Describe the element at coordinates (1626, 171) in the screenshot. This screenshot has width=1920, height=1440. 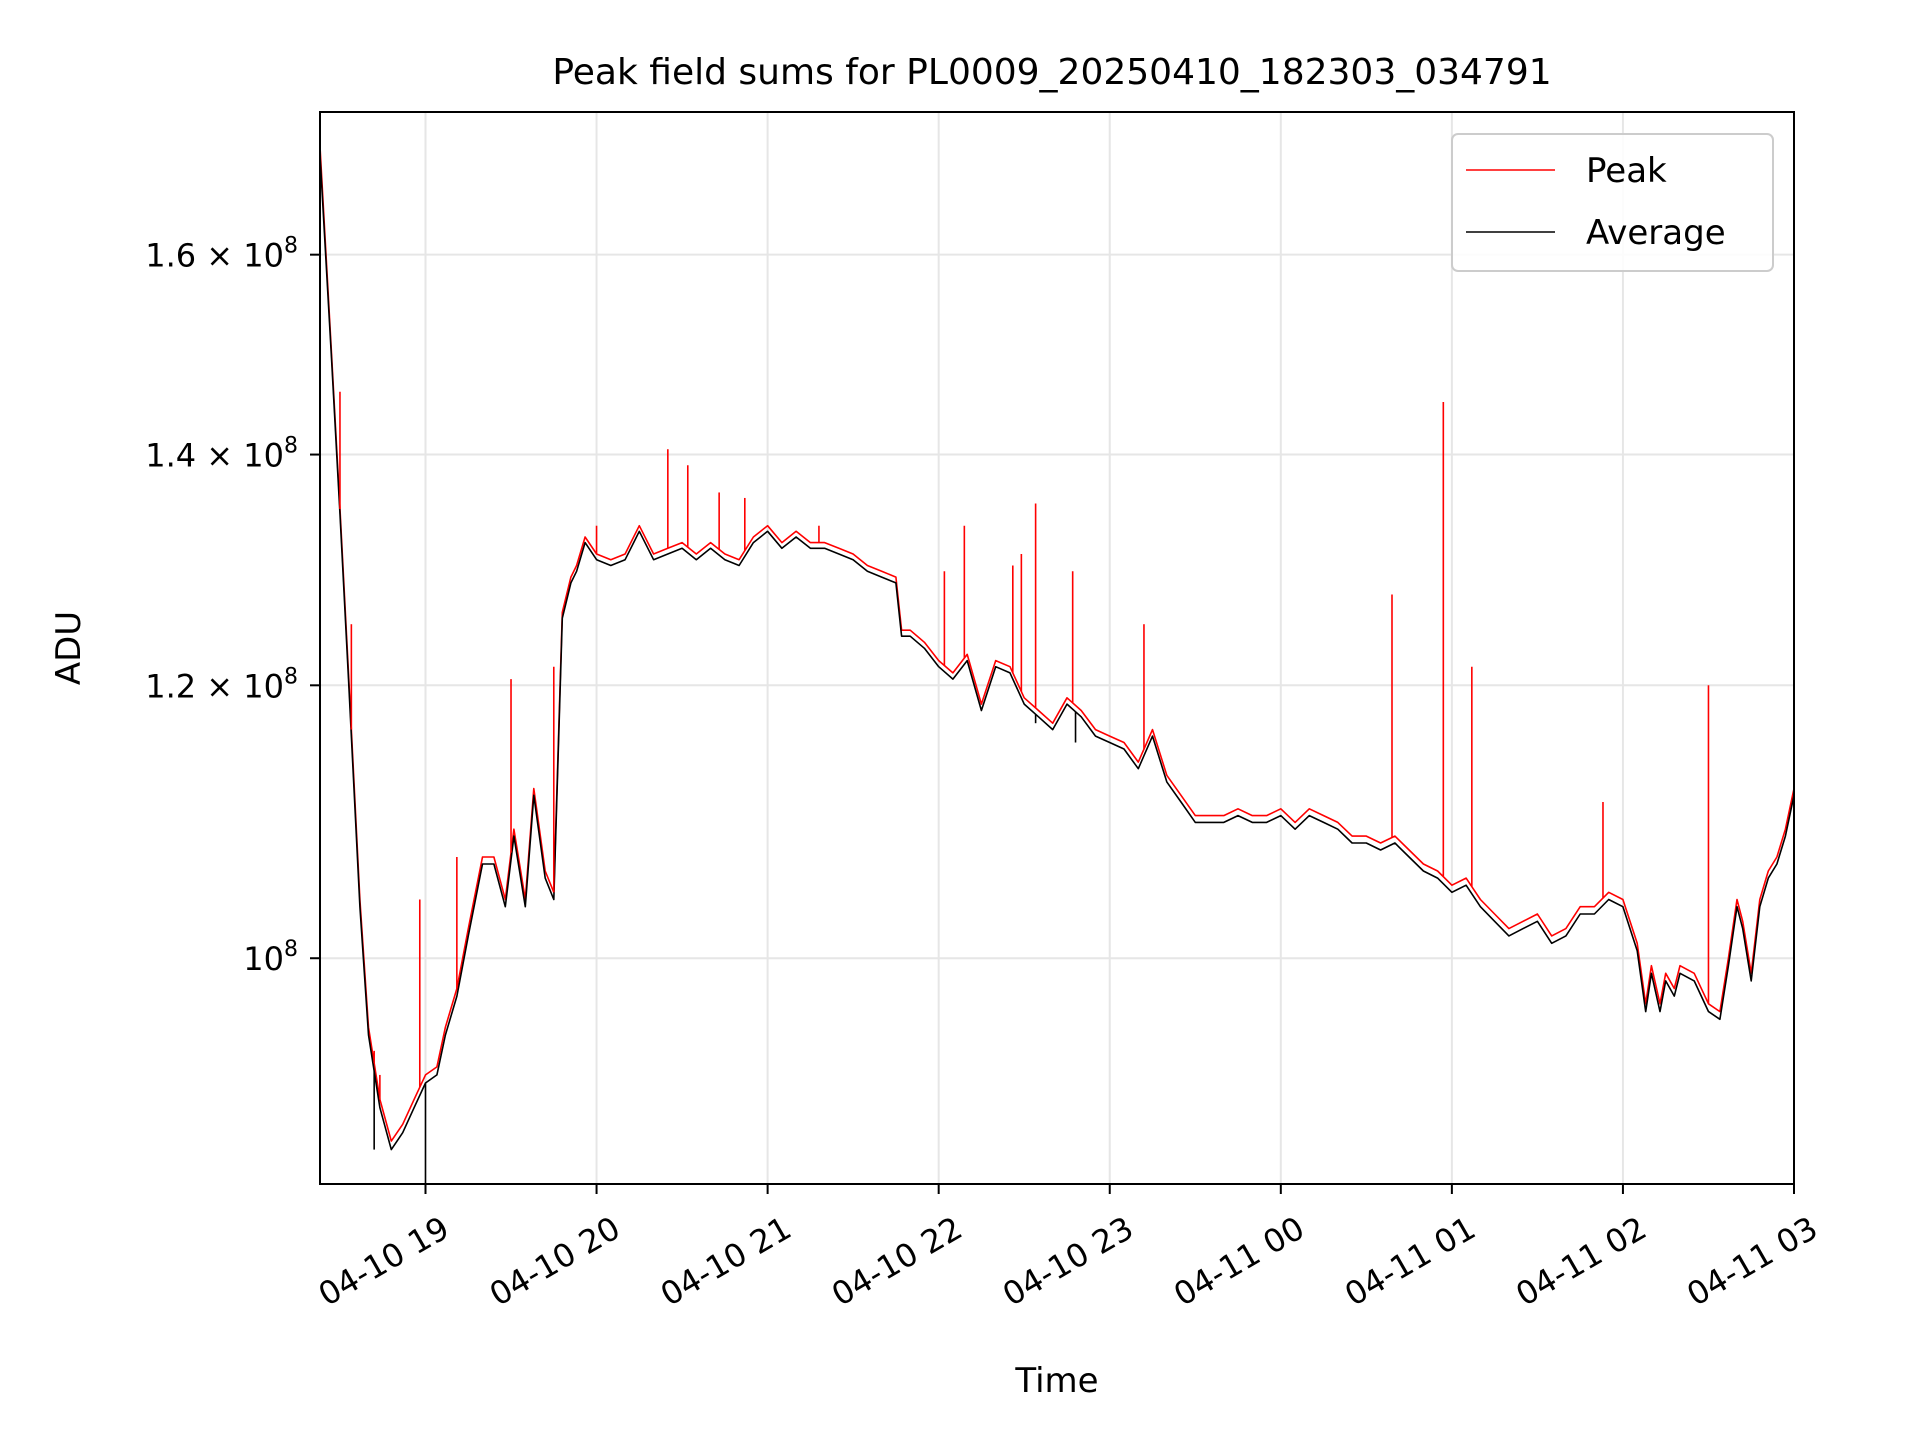
I see `legend-label-peak: Peak` at that location.